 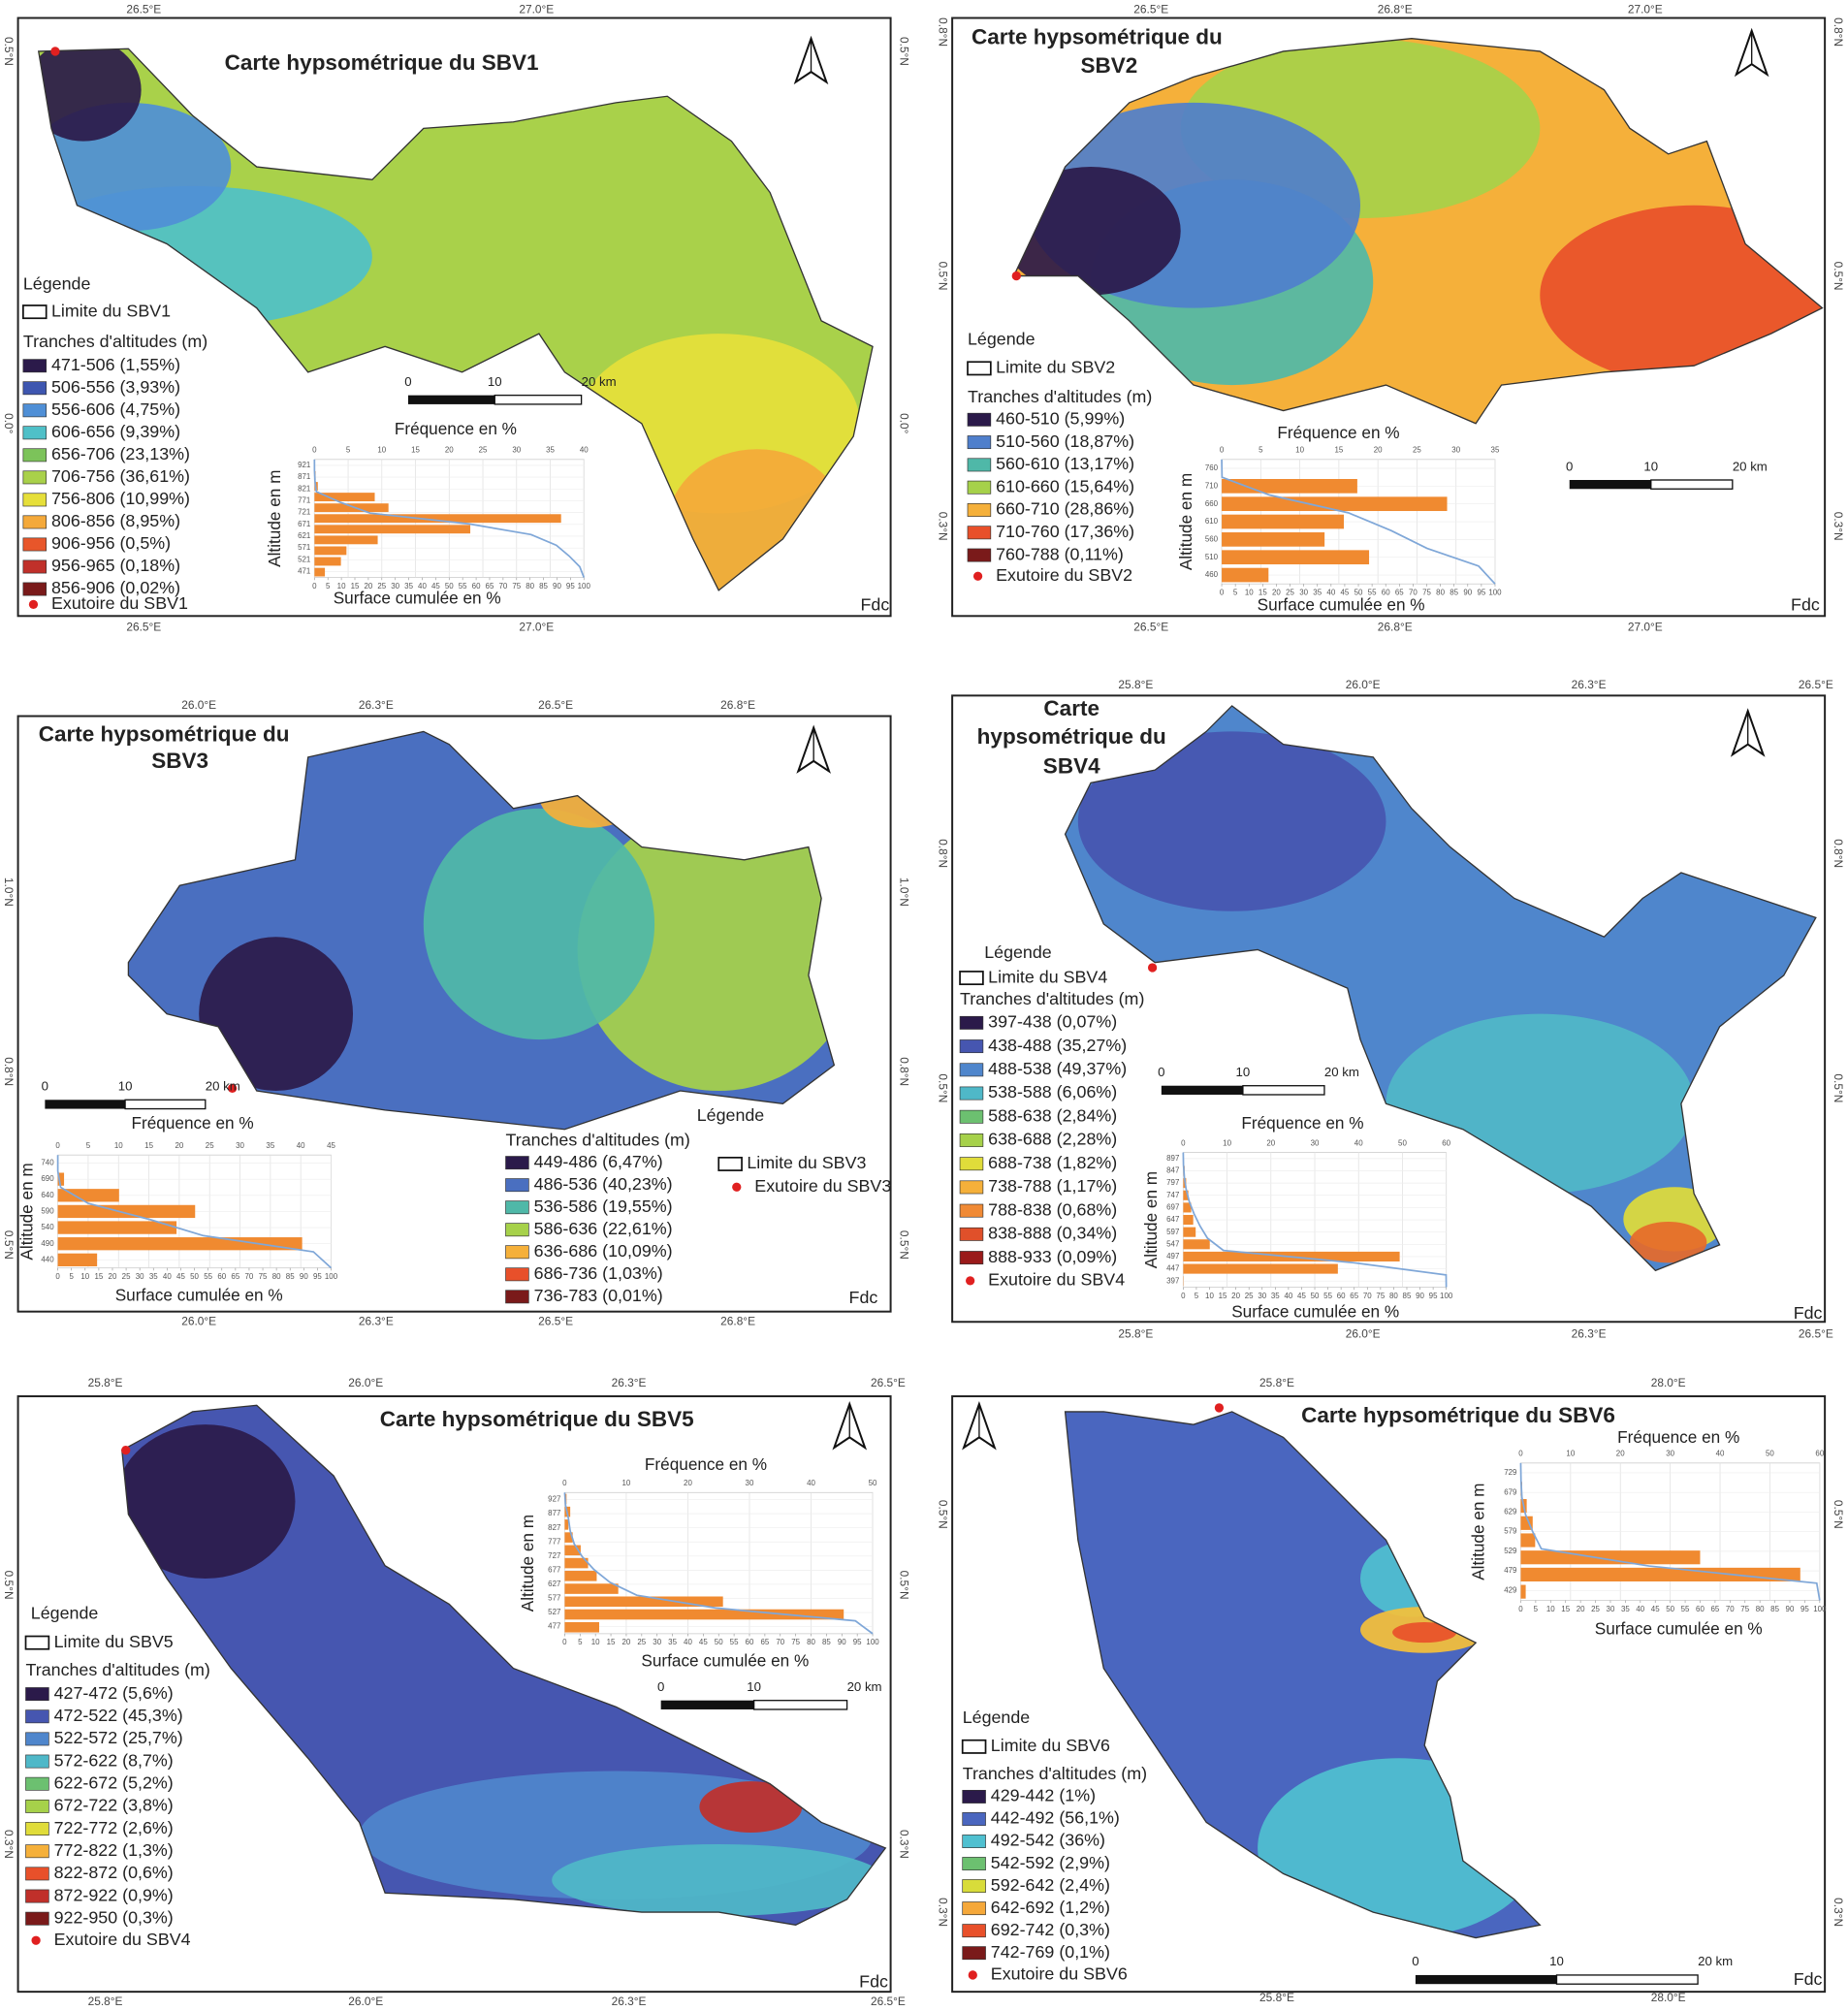 I want to click on altitude-tick: 847, so click(x=1173, y=1170).